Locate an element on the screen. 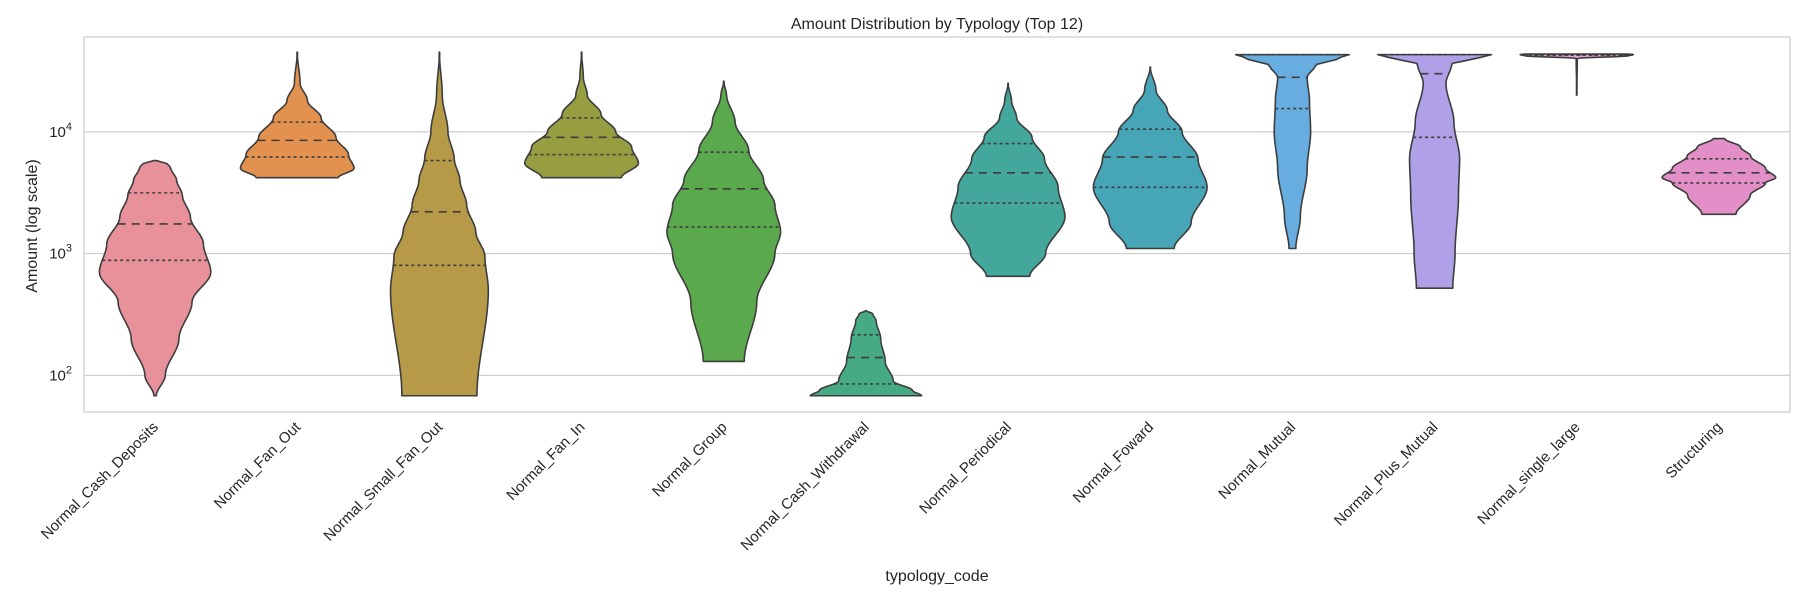 The image size is (1800, 600). y-tick-label: 10⁴ is located at coordinates (60, 131).